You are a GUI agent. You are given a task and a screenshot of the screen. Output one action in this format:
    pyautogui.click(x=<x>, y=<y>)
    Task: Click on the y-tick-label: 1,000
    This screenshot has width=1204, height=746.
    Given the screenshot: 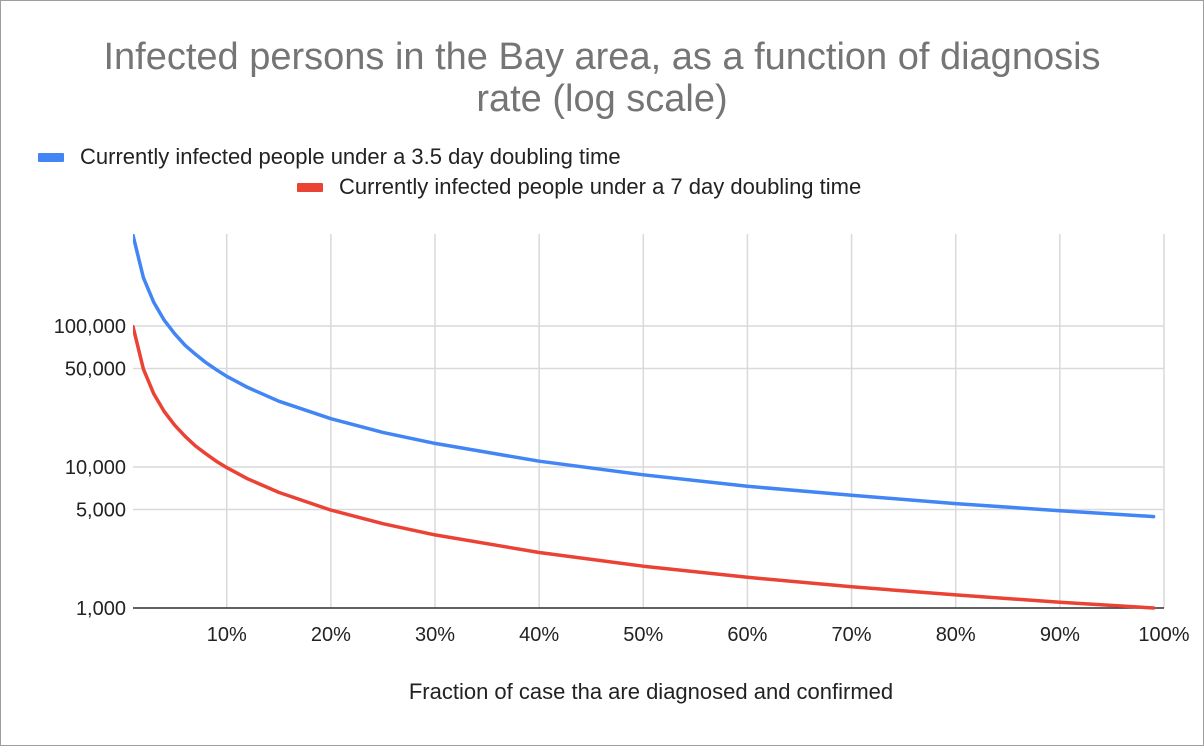 What is the action you would take?
    pyautogui.click(x=101, y=609)
    